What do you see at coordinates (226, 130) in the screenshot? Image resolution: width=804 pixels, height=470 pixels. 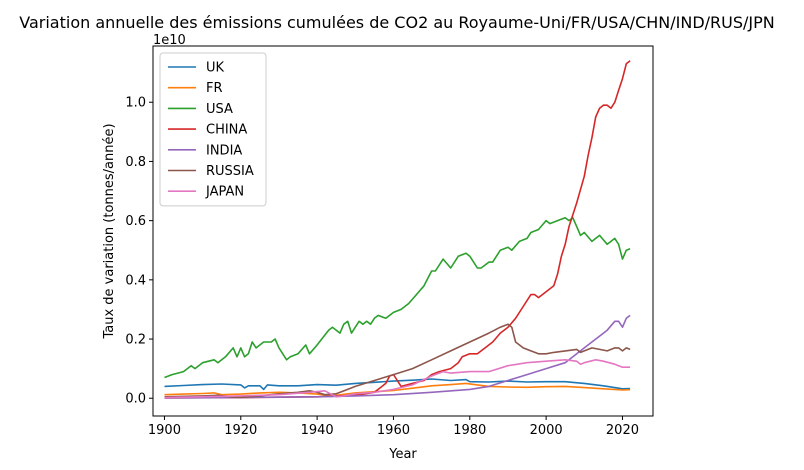 I see `legend-entry-label: CHINA` at bounding box center [226, 130].